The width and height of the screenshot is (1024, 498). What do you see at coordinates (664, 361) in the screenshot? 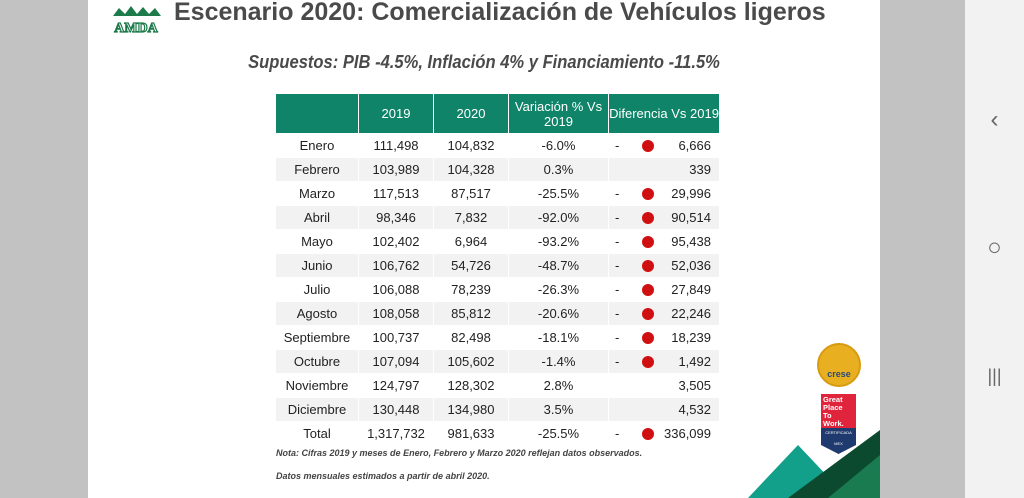
I see `cell-diff: - 1,492` at bounding box center [664, 361].